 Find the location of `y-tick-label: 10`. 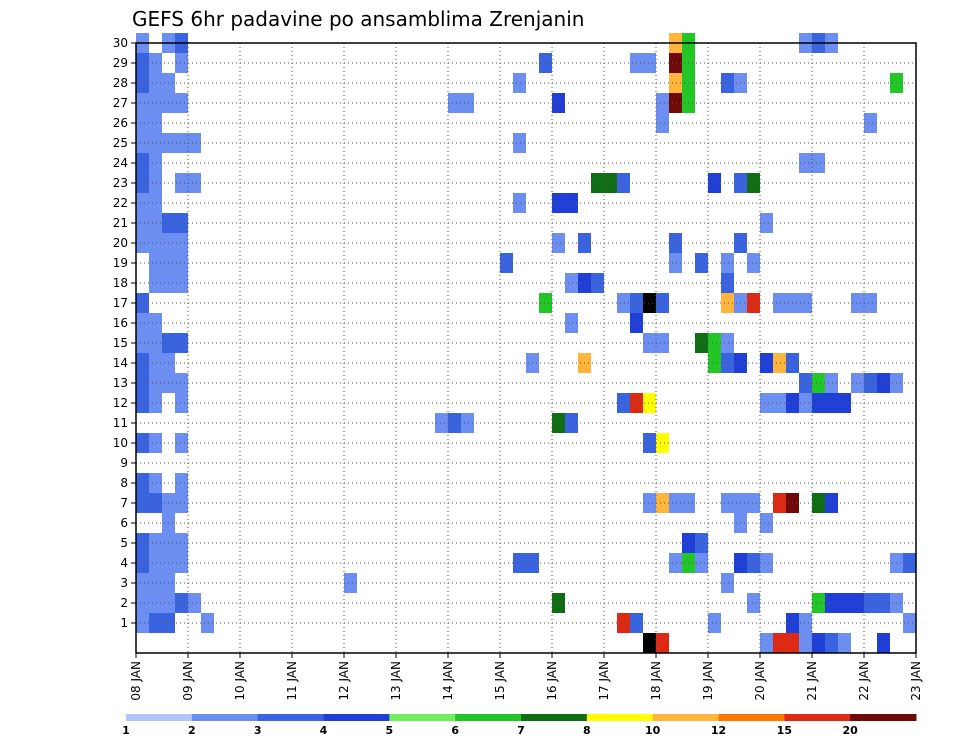

y-tick-label: 10 is located at coordinates (120, 443).